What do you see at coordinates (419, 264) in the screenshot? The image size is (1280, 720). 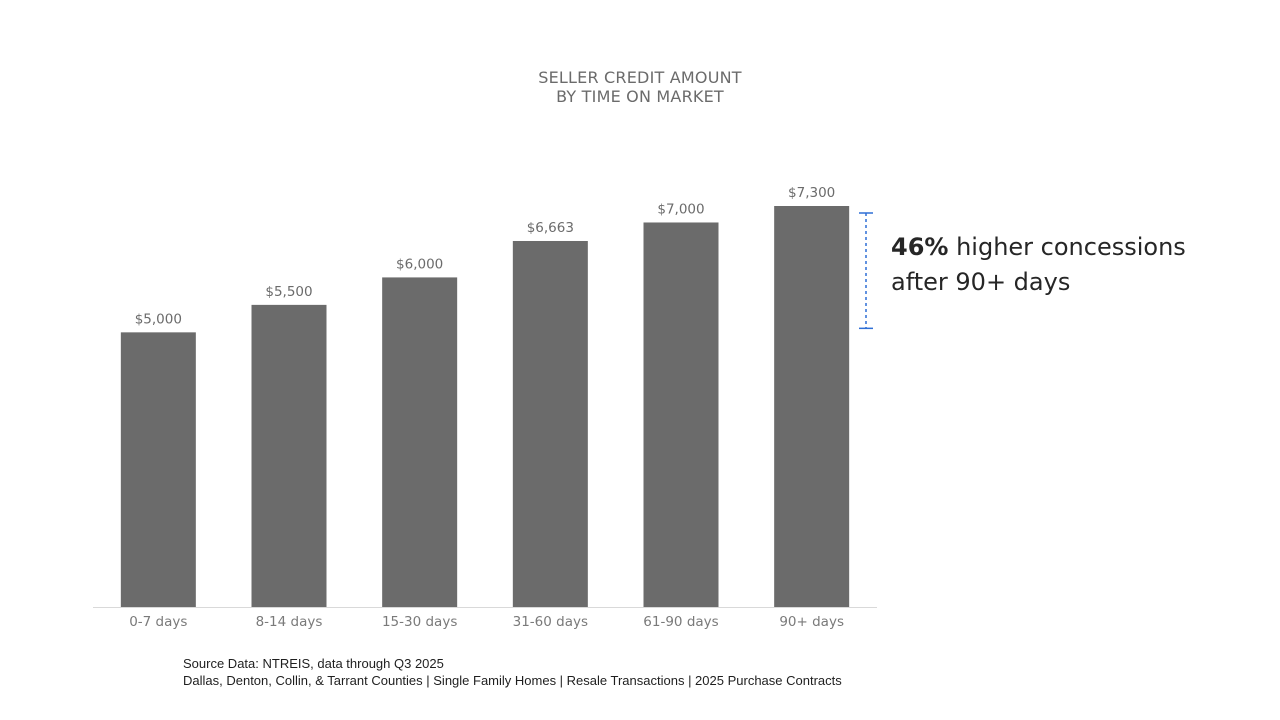 I see `value-label: $6,000` at bounding box center [419, 264].